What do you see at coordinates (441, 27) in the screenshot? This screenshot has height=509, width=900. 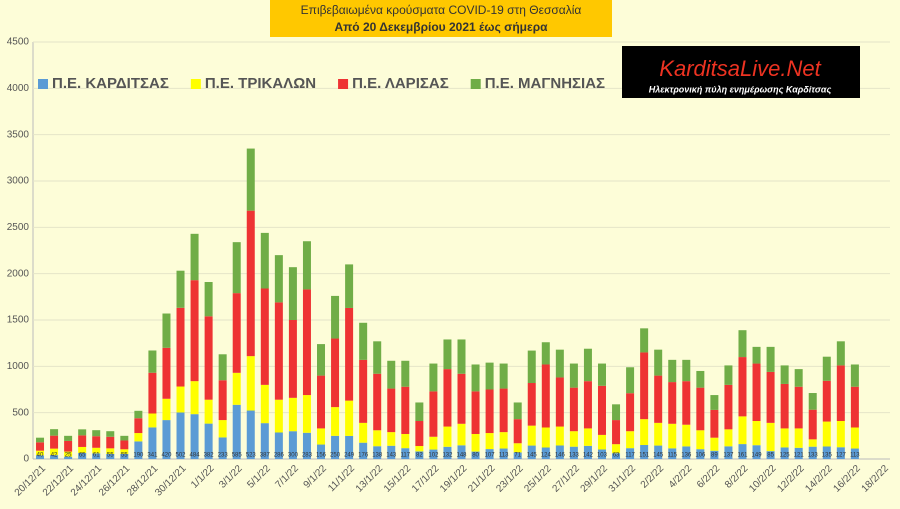 I see `chart-subtitle: Από 20 Δεκεμβρίου 2021 έως σήμερα` at bounding box center [441, 27].